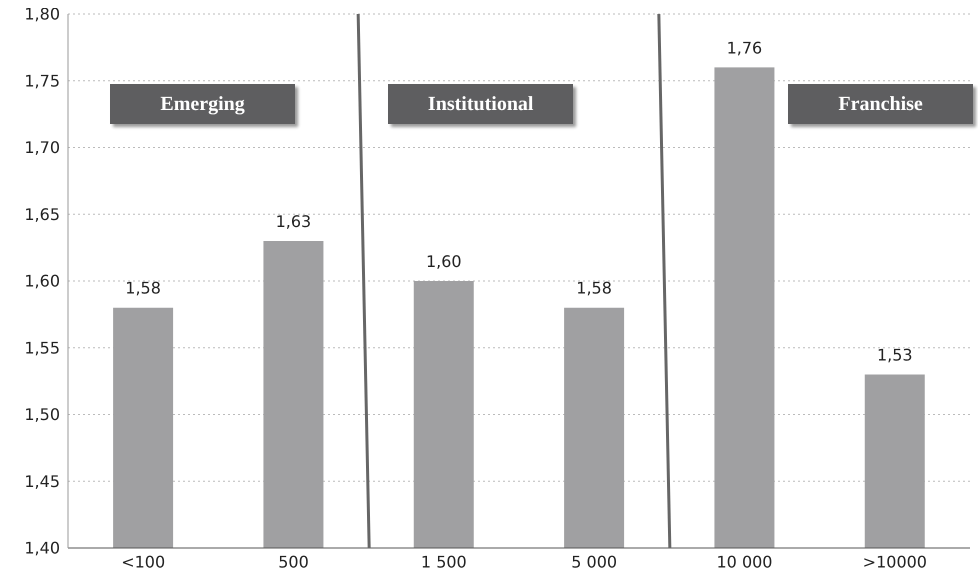  I want to click on x-tick-label: 5 000, so click(594, 562).